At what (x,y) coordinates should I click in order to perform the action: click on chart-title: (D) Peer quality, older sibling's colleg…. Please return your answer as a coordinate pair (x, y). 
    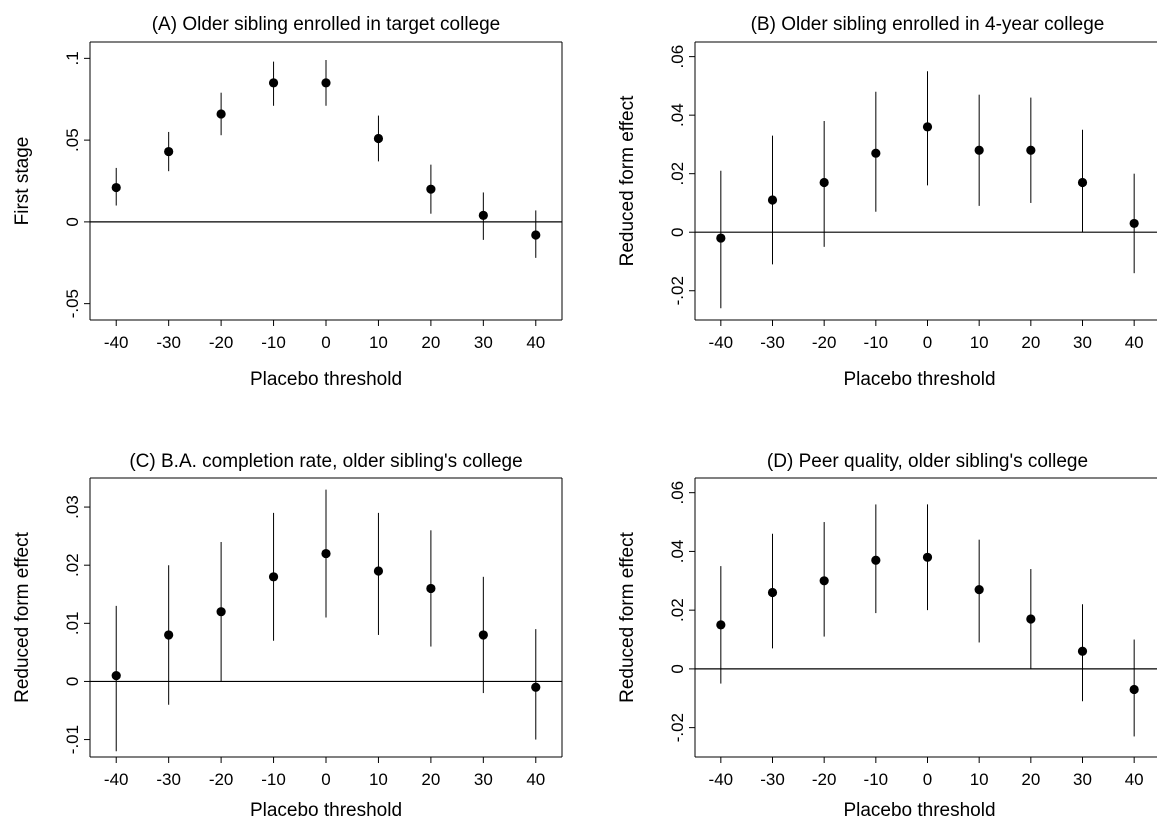
    Looking at the image, I should click on (927, 461).